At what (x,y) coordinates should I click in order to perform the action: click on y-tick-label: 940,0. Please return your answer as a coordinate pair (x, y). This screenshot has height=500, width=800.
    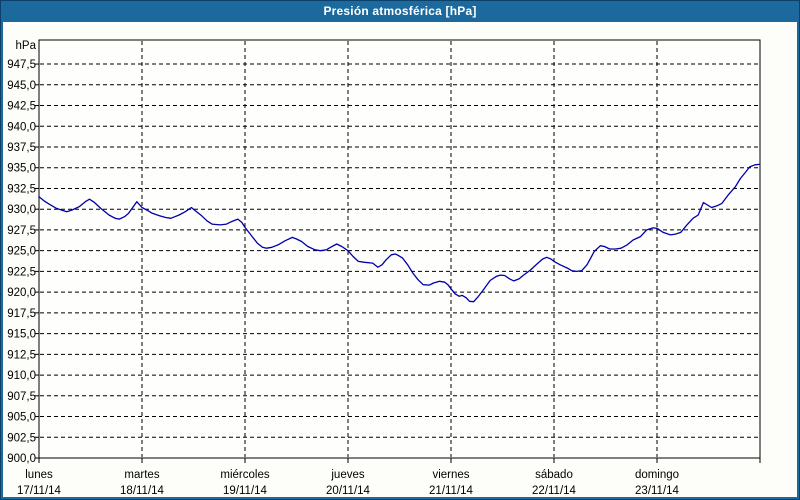
    Looking at the image, I should click on (21, 127).